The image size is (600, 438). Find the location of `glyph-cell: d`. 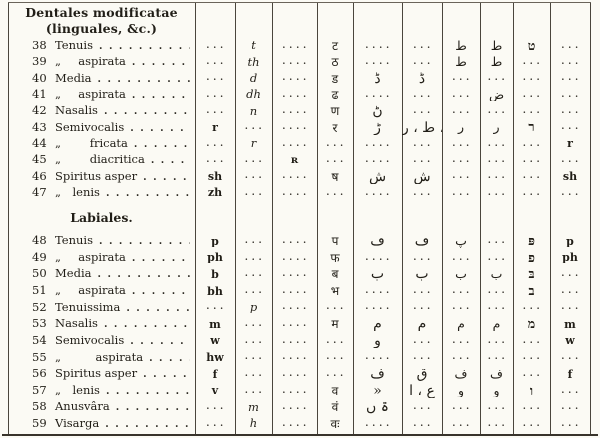

glyph-cell: d is located at coordinates (253, 78).